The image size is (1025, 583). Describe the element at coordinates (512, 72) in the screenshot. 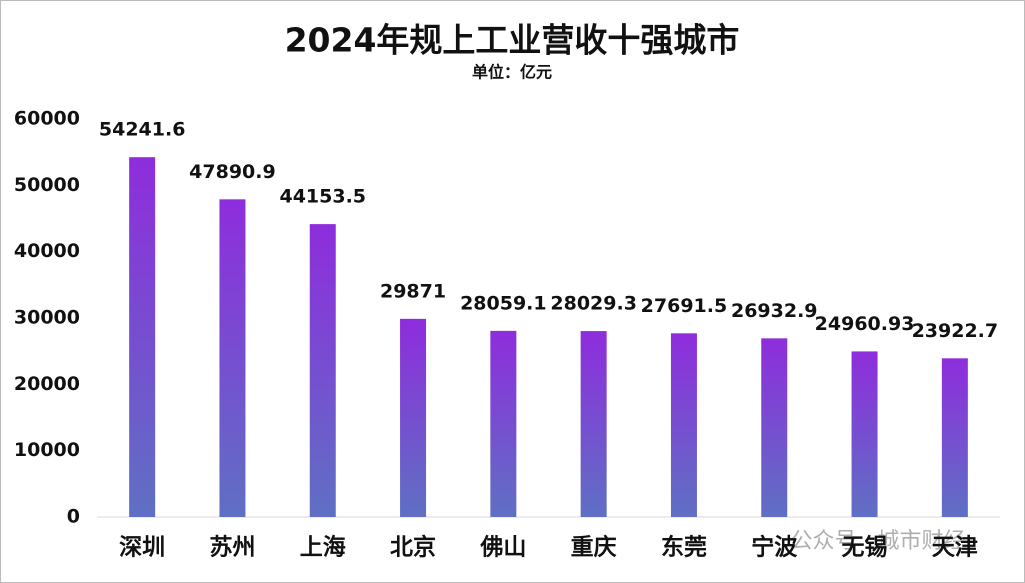

I see `chart-subtitle: 单位：亿元` at that location.